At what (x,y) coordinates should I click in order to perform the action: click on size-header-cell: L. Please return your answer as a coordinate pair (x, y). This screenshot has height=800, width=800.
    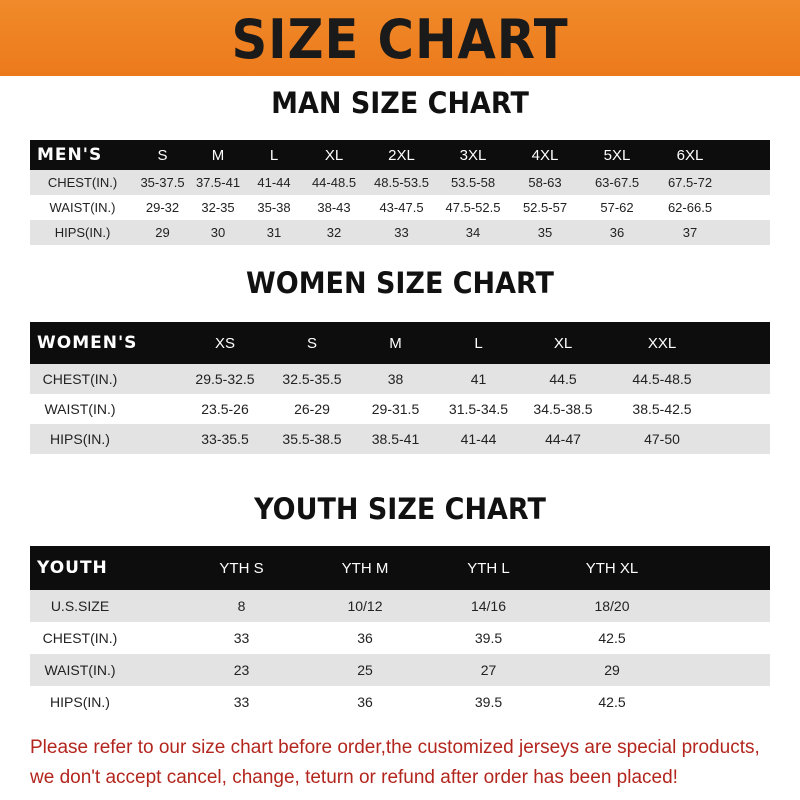
    Looking at the image, I should click on (478, 343).